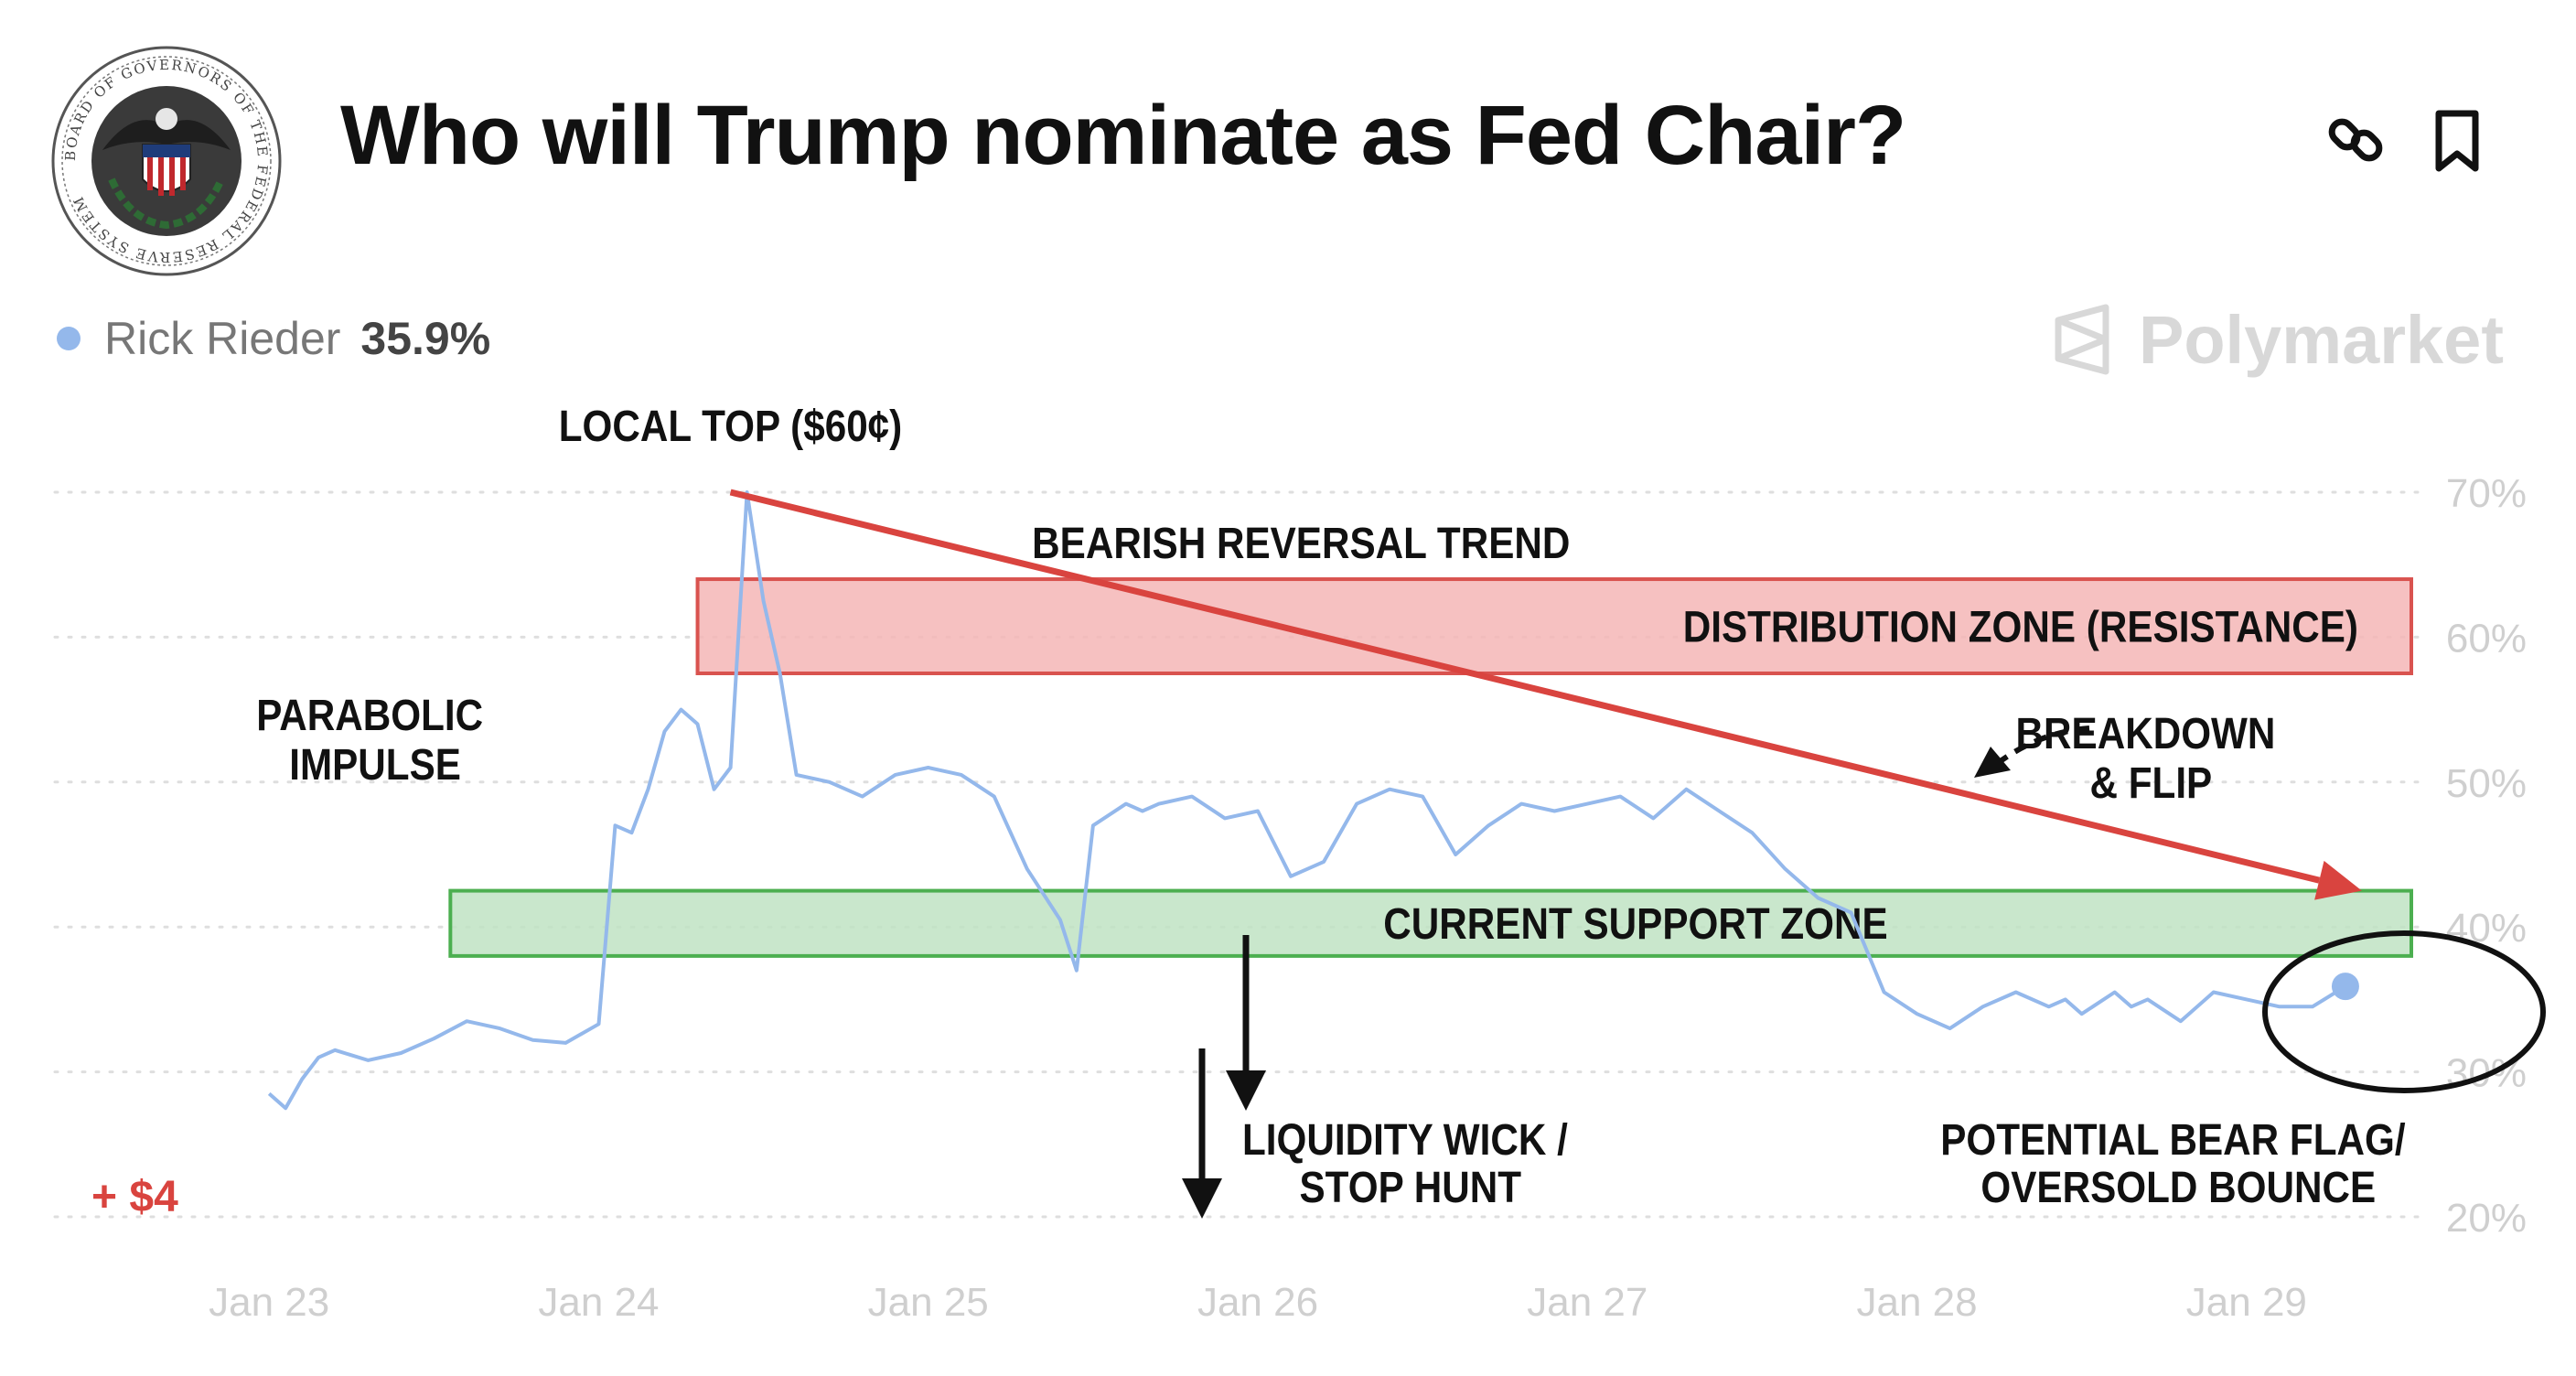  What do you see at coordinates (2487, 638) in the screenshot?
I see `y-tick-label: 60%` at bounding box center [2487, 638].